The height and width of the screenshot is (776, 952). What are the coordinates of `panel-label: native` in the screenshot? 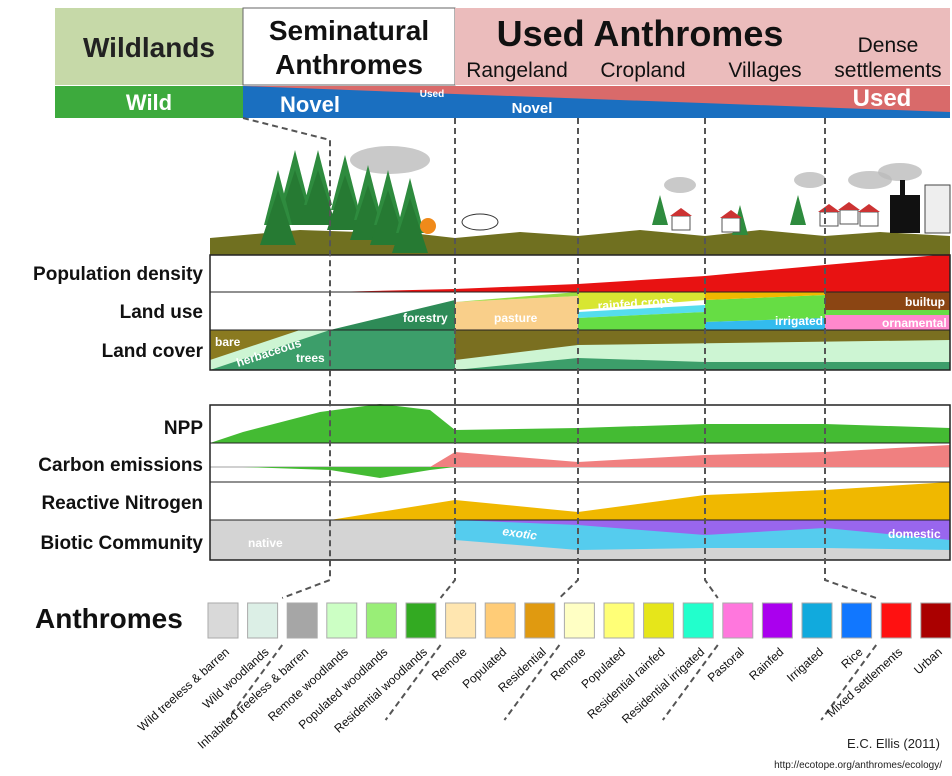 It's located at (265, 543).